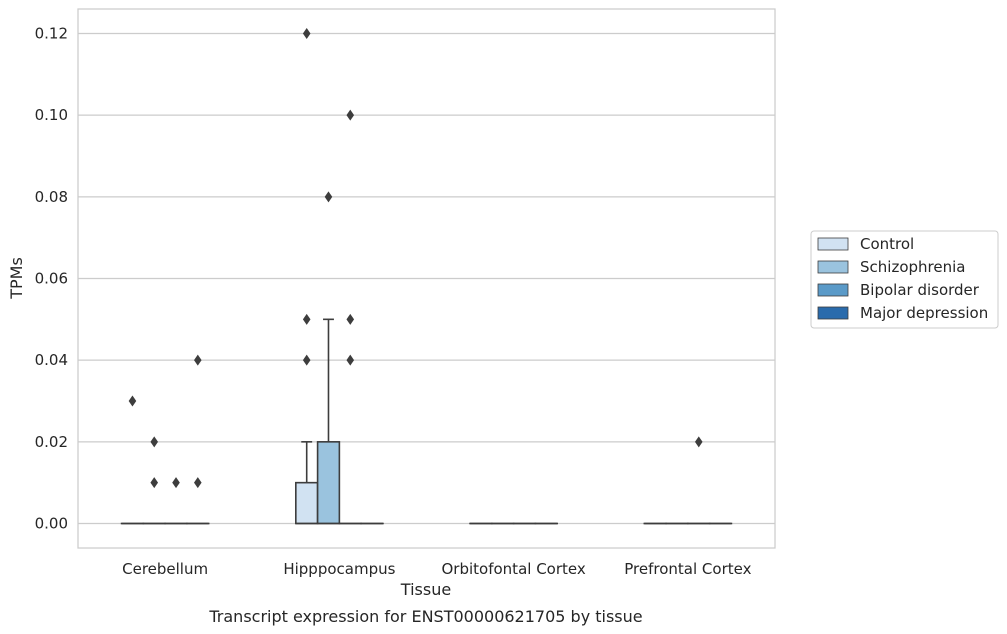 The image size is (1007, 634). What do you see at coordinates (16, 278) in the screenshot?
I see `y-axis-label: TPMs` at bounding box center [16, 278].